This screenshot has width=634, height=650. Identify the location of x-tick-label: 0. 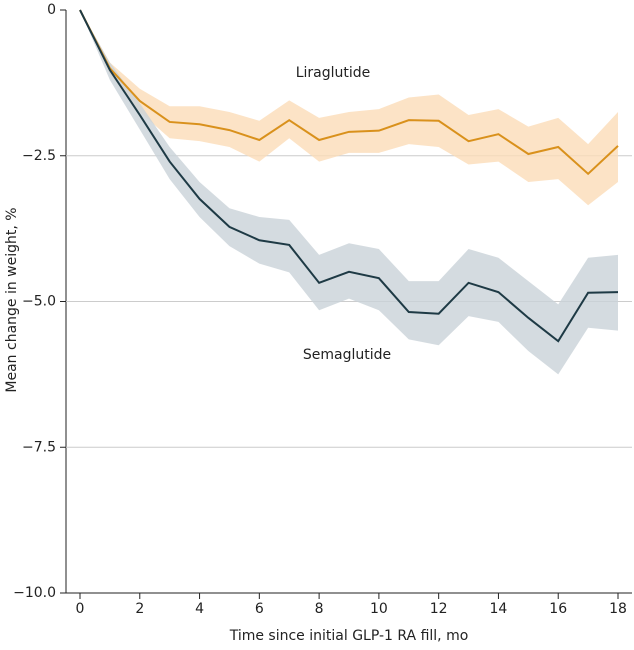
(80, 609).